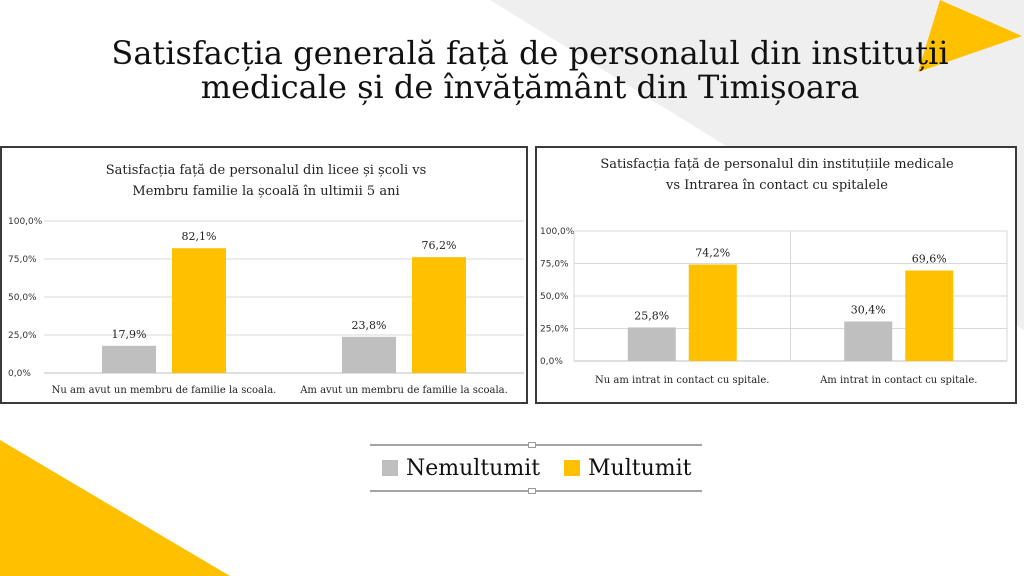  Describe the element at coordinates (115, 508) in the screenshot. I see `bottom-left-yellow-triangle` at that location.